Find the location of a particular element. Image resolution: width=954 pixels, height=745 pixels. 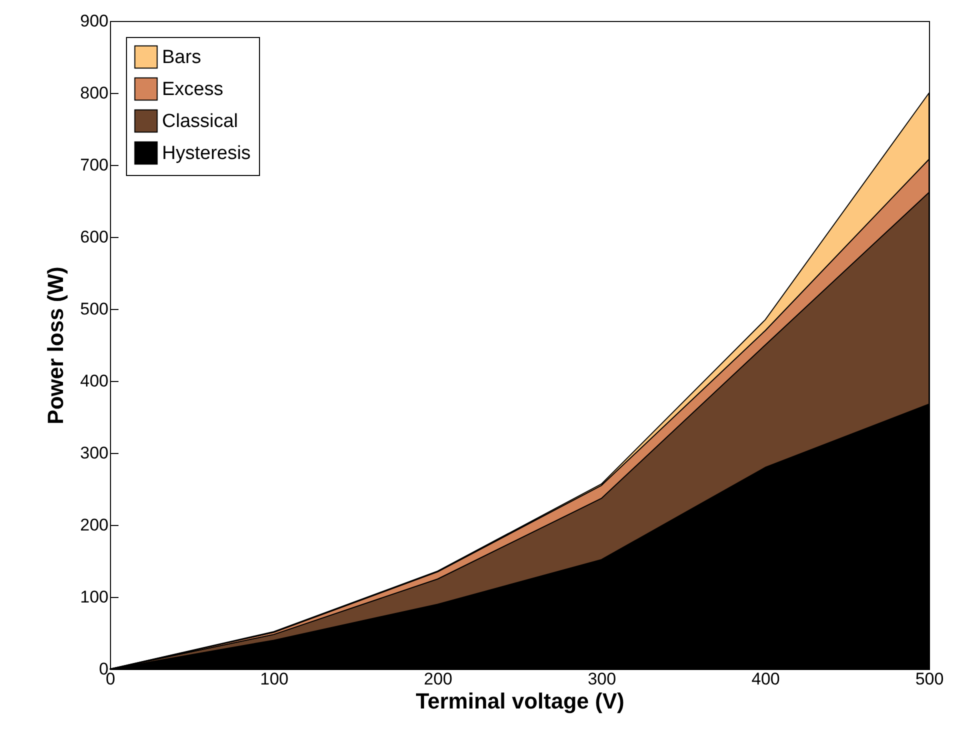

legend-label: Hysteresis is located at coordinates (206, 153).